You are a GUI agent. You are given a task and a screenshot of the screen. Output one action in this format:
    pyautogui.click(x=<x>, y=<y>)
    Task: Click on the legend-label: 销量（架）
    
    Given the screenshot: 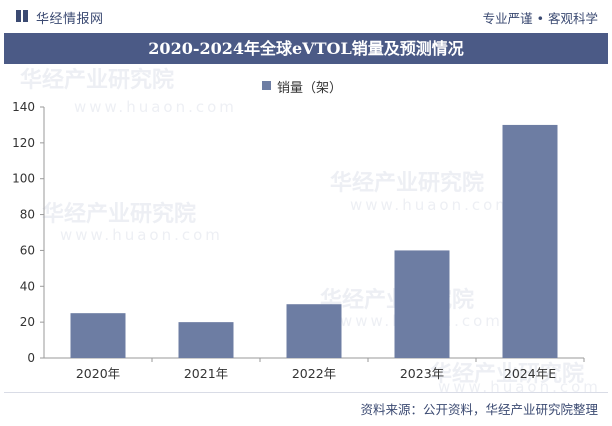 What is the action you would take?
    pyautogui.click(x=310, y=88)
    